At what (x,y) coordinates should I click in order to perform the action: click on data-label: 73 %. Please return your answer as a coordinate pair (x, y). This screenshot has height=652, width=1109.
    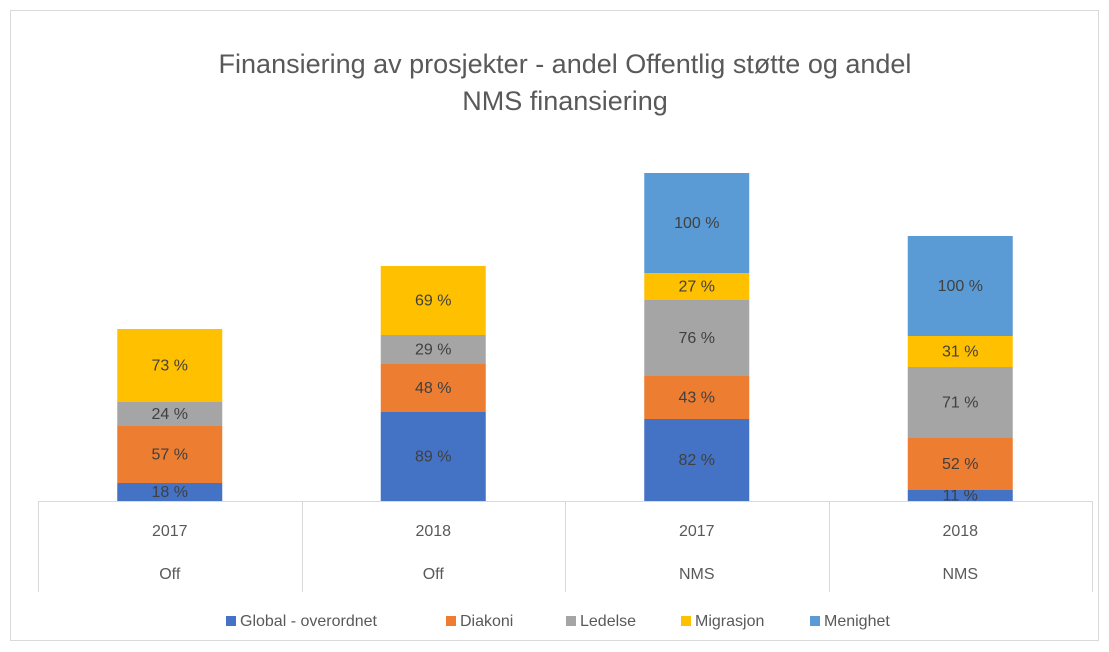
    Looking at the image, I should click on (170, 366).